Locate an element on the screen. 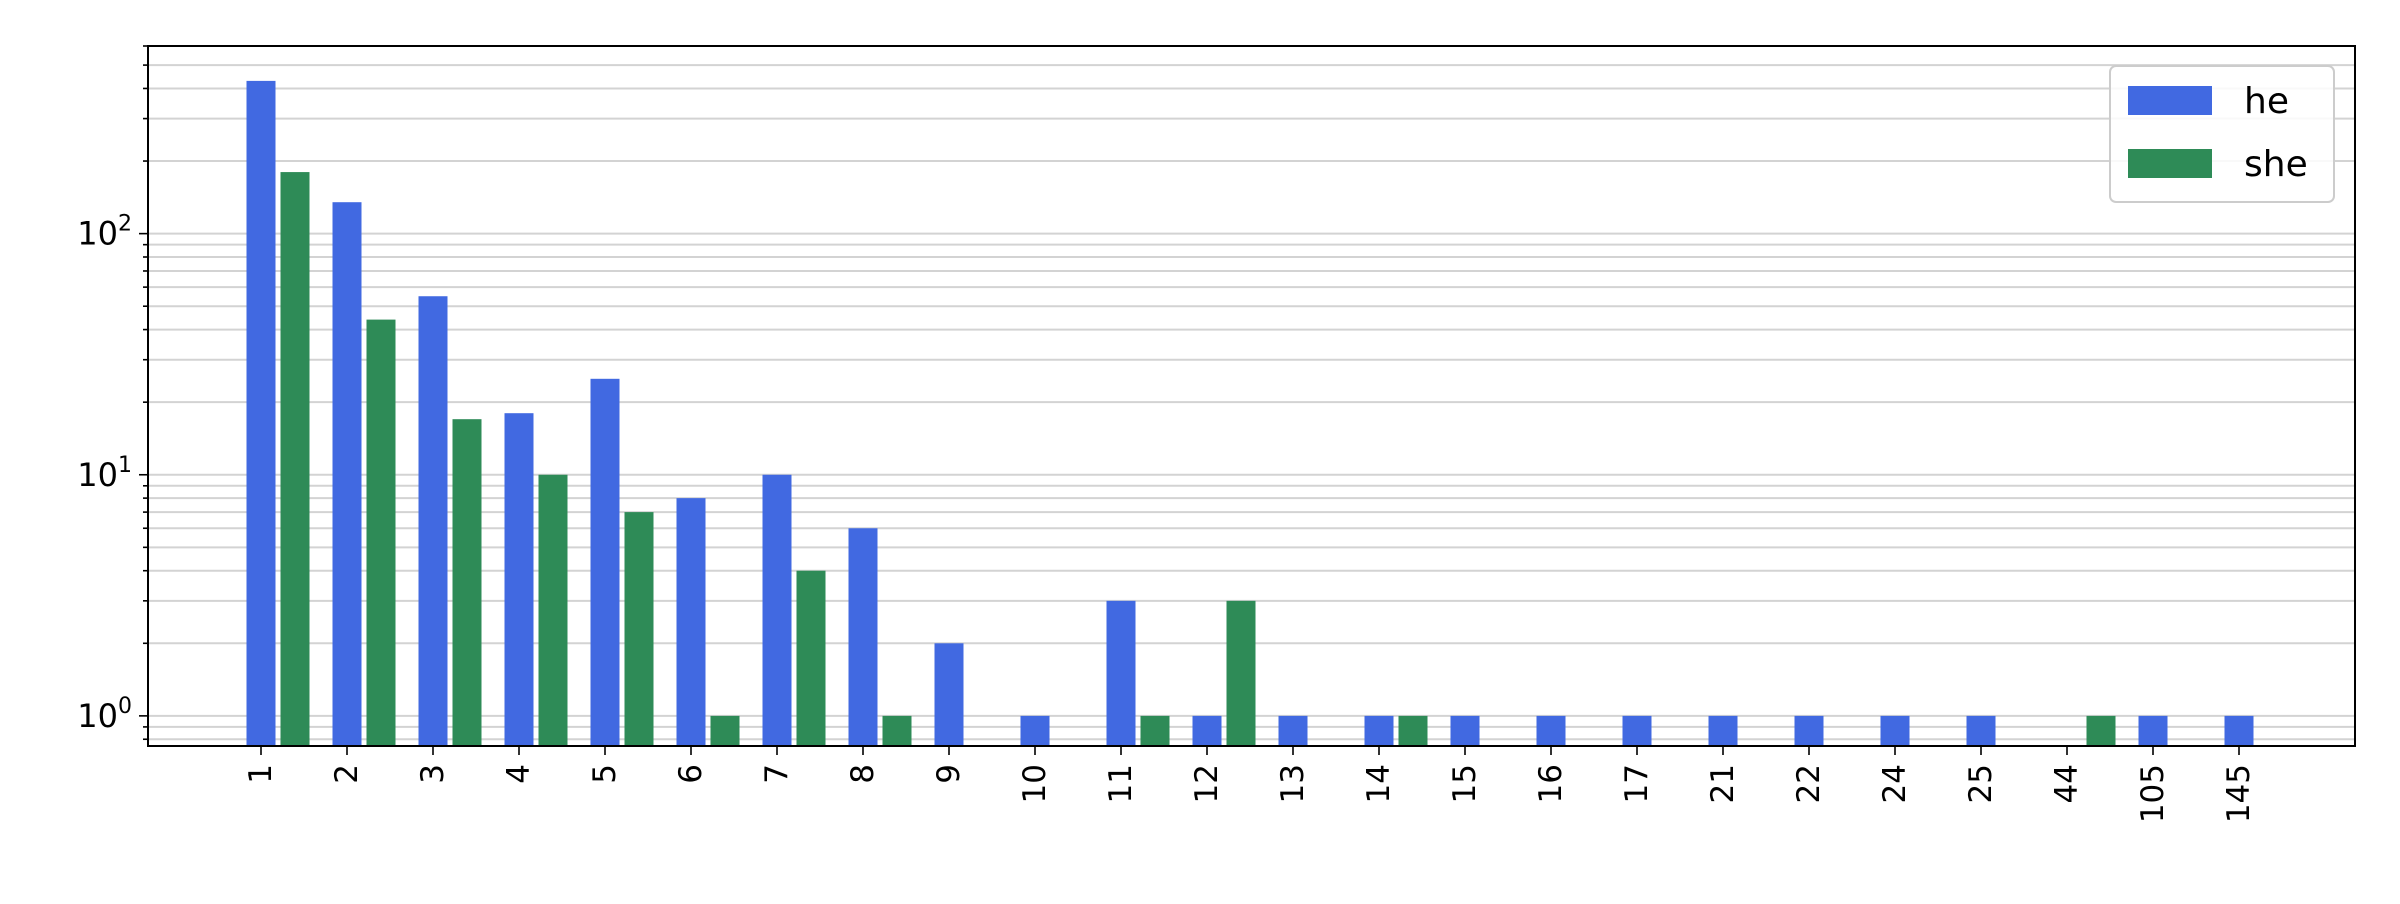 The width and height of the screenshot is (2400, 904). x-tick-label: 16 is located at coordinates (1551, 783).